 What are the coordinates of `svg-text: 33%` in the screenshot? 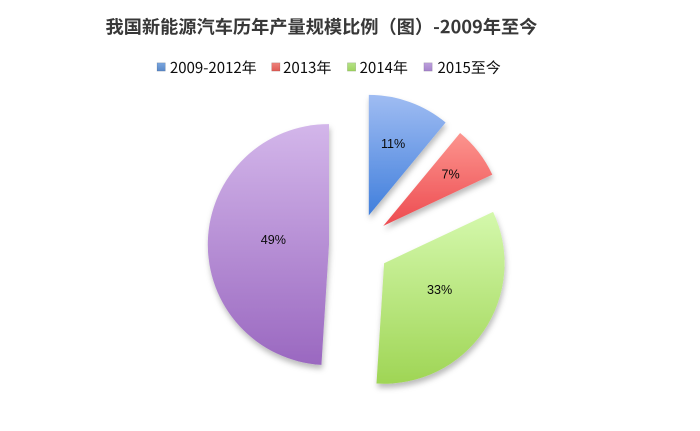 It's located at (439, 290).